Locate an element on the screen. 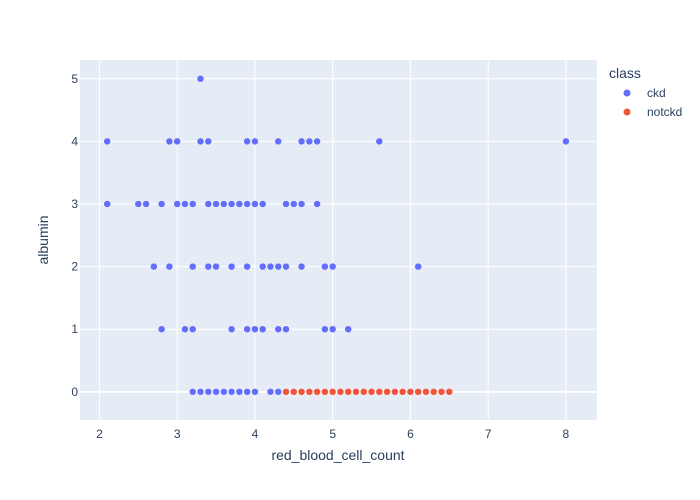 This screenshot has height=500, width=700. y-tick-label: 4 is located at coordinates (74, 141).